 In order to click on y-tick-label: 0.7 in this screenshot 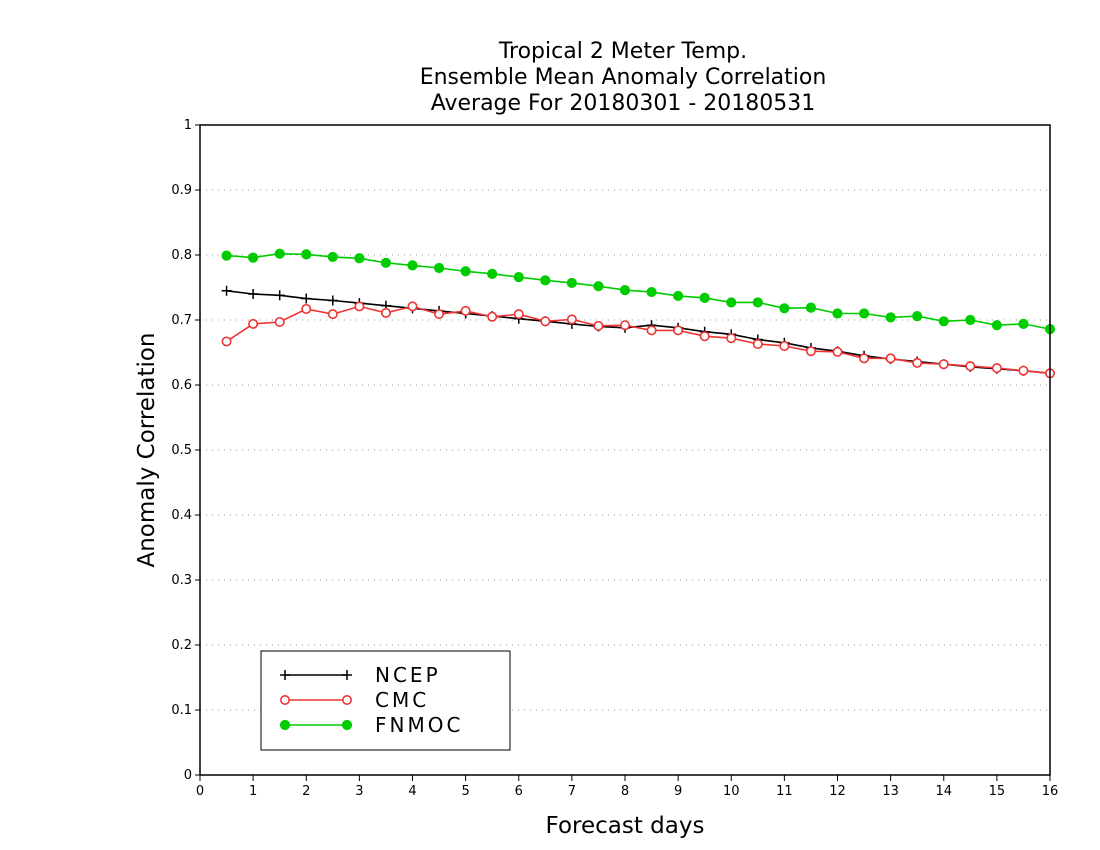, I will do `click(181, 320)`.